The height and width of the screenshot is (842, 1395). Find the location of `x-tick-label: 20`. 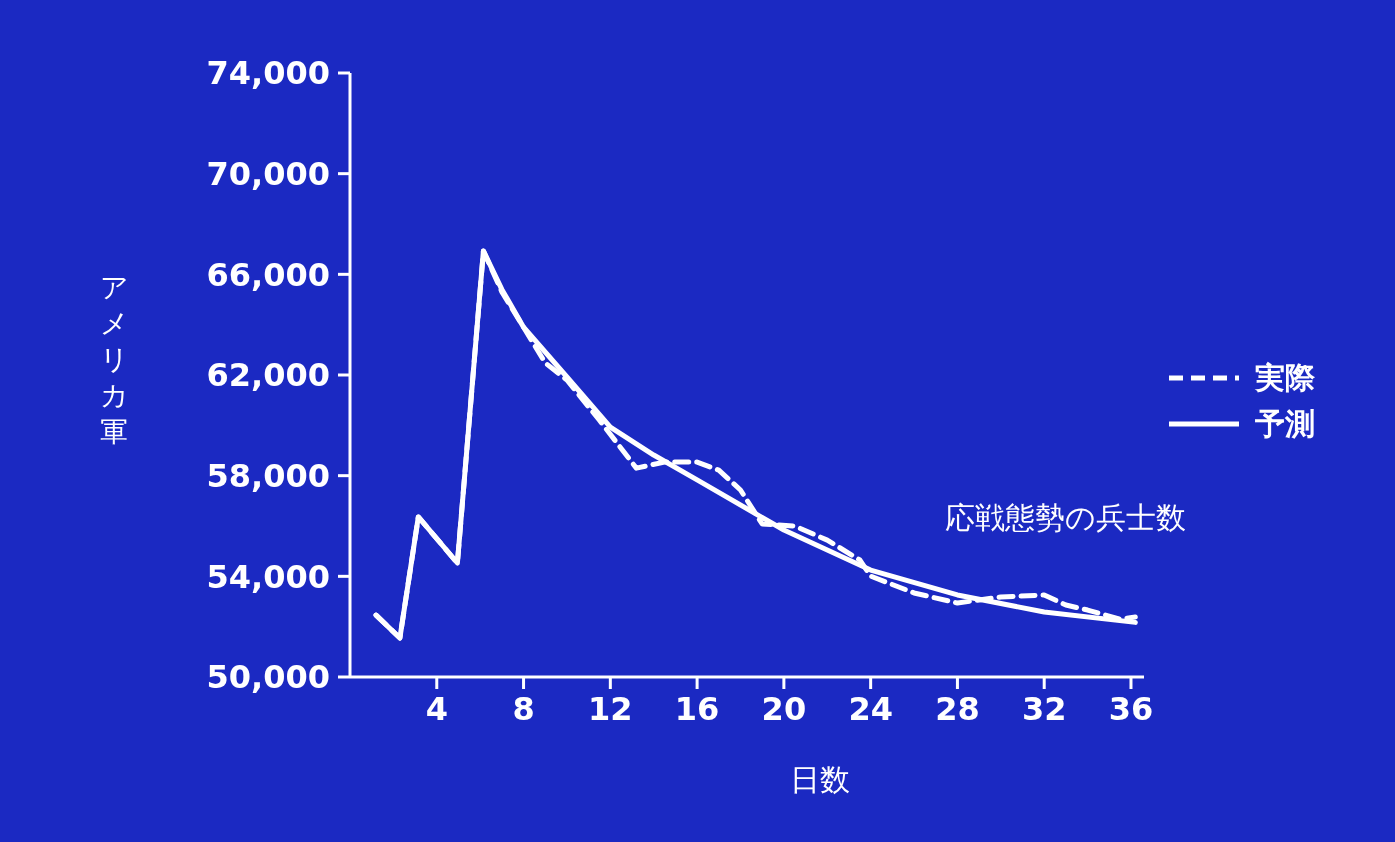

x-tick-label: 20 is located at coordinates (784, 708).